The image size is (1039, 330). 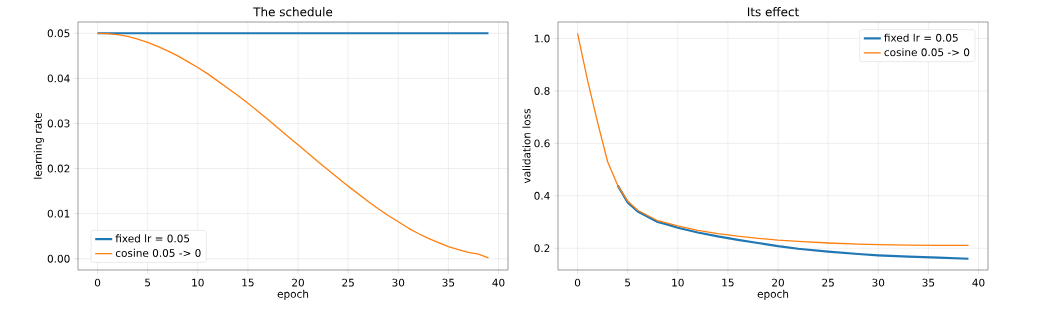 What do you see at coordinates (293, 12) in the screenshot?
I see `chart-title: The schedule` at bounding box center [293, 12].